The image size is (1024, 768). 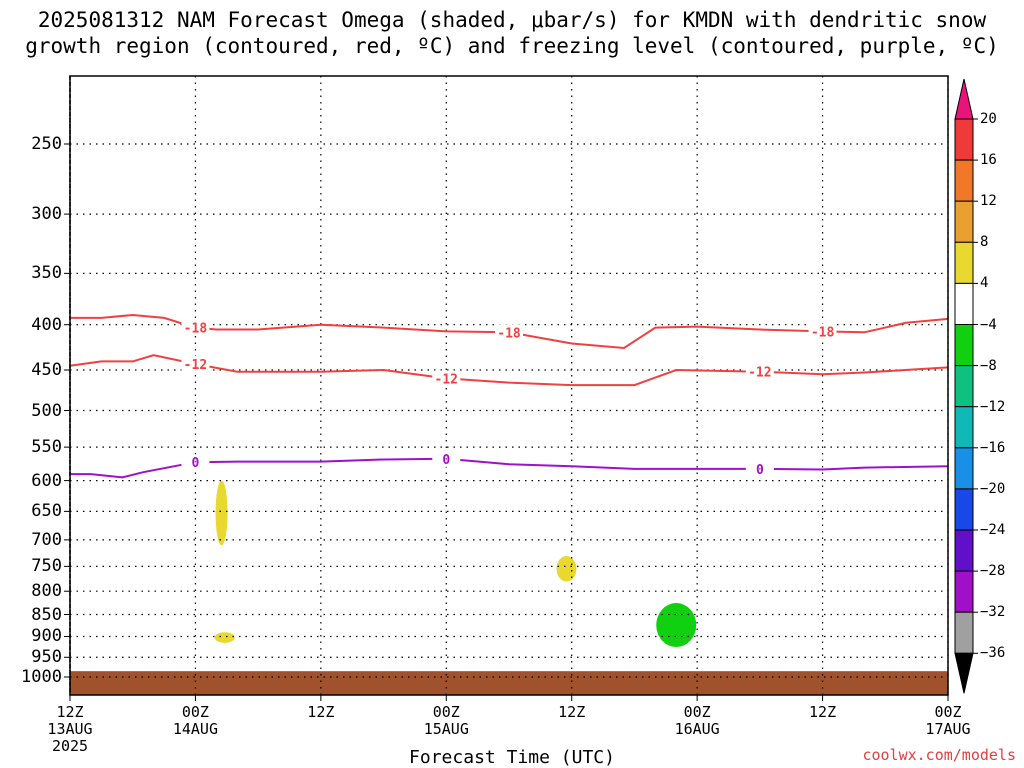 What do you see at coordinates (509, 683) in the screenshot?
I see `ground-fill` at bounding box center [509, 683].